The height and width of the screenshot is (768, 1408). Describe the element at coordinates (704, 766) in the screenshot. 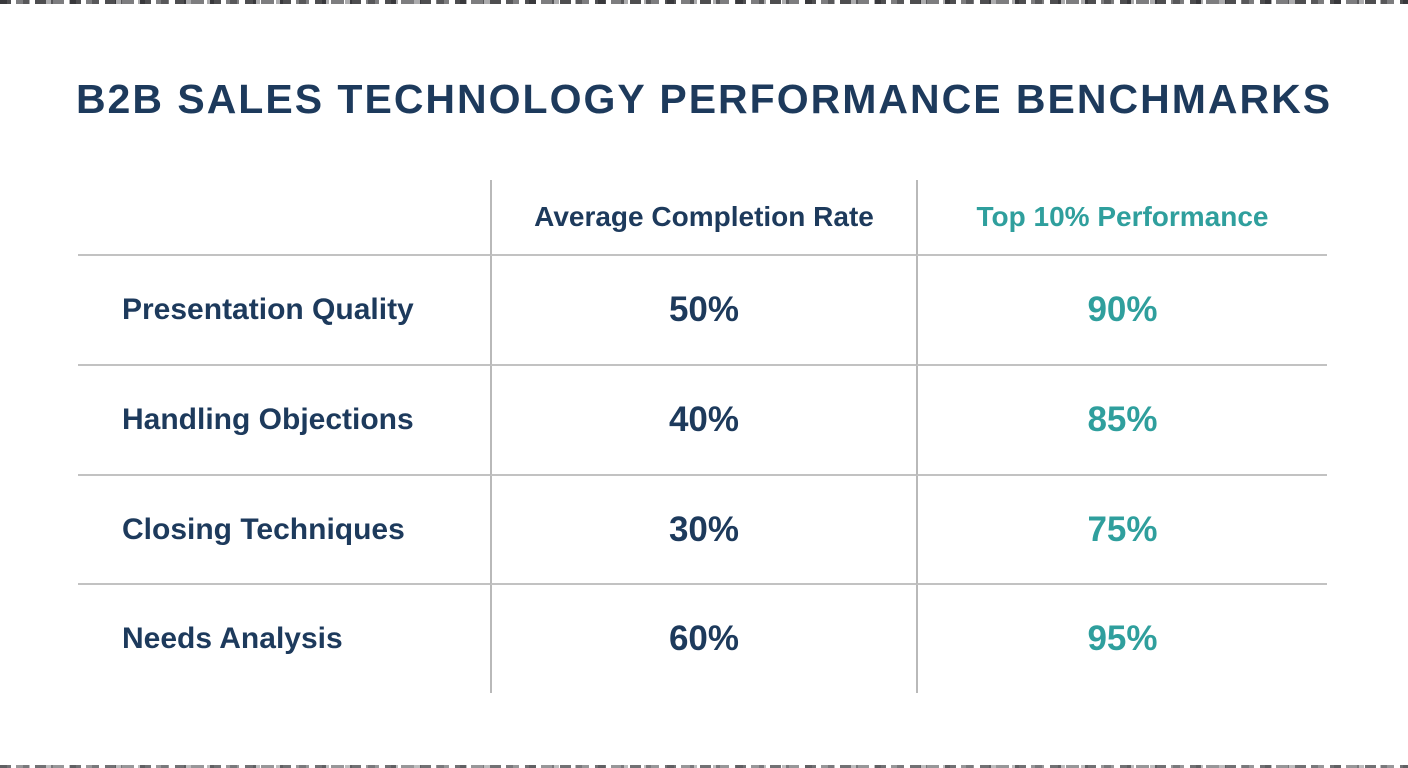

I see `bottom-edge-scan-artifact` at that location.